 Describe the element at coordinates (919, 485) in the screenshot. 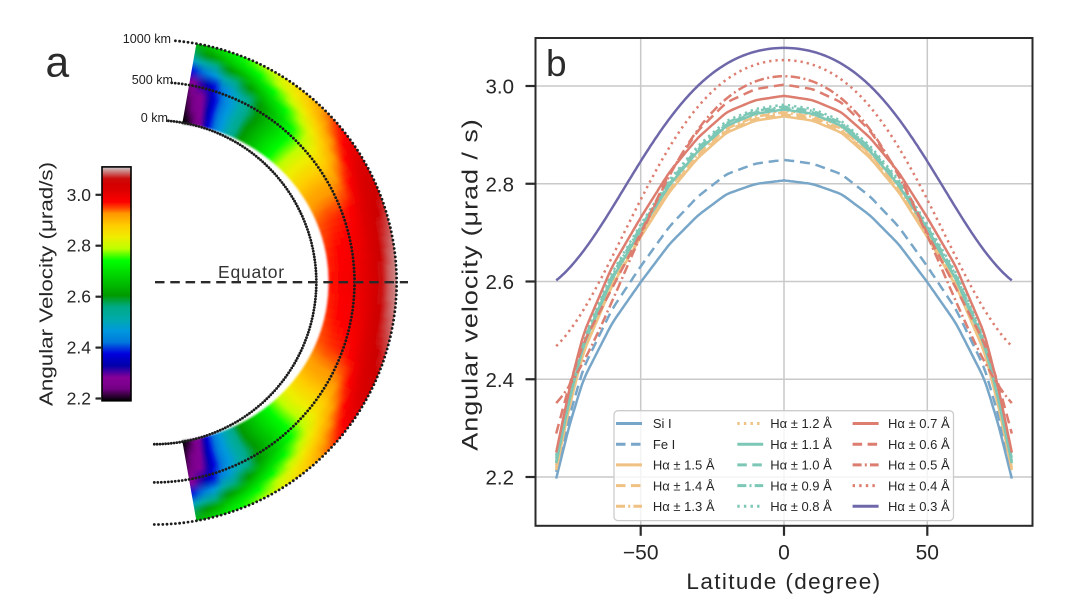

I see `svg-text: Hα ± 0.4 Å` at that location.